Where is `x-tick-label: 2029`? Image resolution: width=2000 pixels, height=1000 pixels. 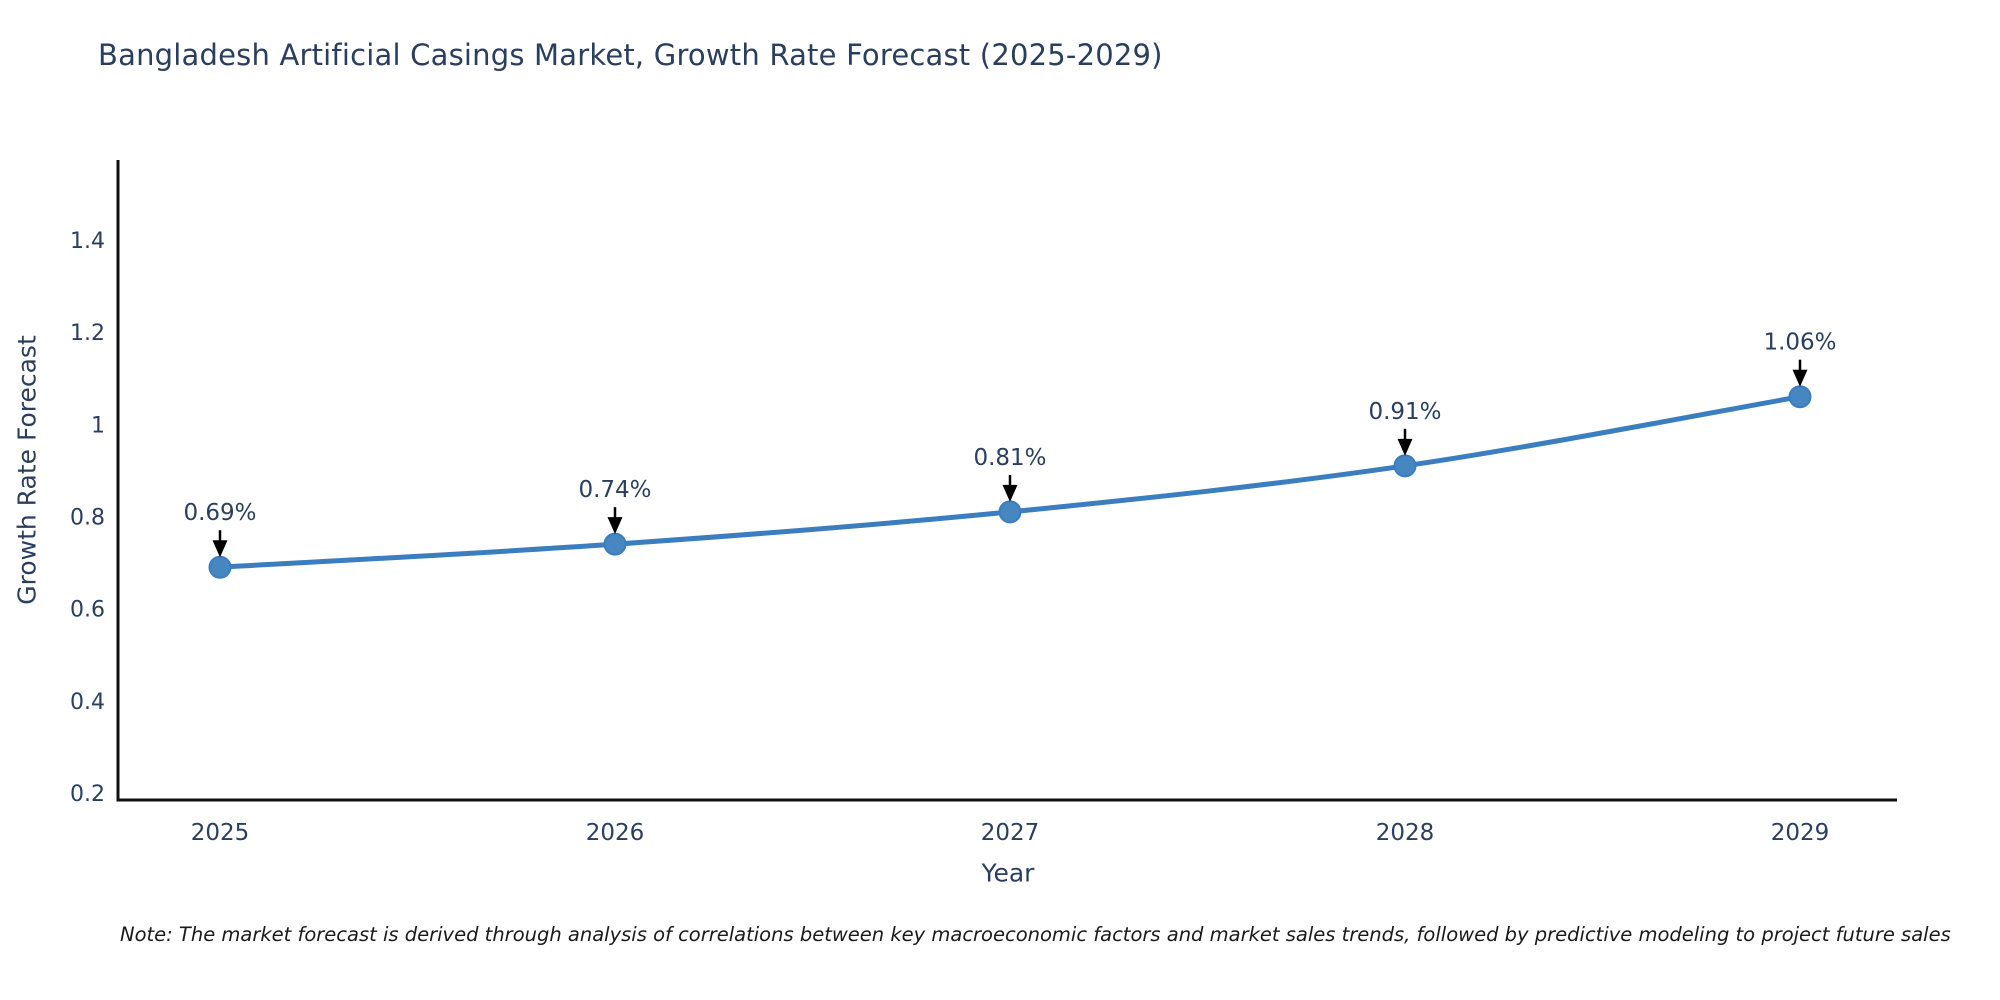
x-tick-label: 2029 is located at coordinates (1800, 833).